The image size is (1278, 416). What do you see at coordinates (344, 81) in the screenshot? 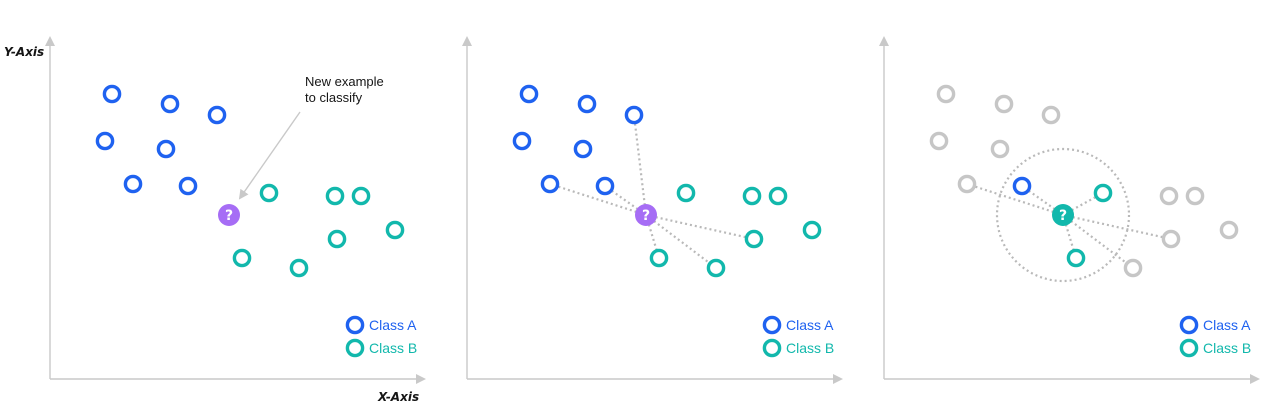
I see `annotation-text-line-1: New example` at bounding box center [344, 81].